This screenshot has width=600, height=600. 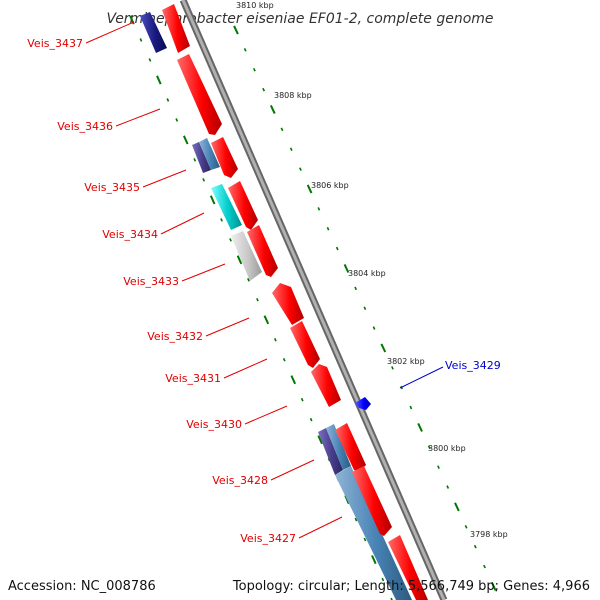 What do you see at coordinates (214, 424) in the screenshot?
I see `gene-label: Veis_3430` at bounding box center [214, 424].